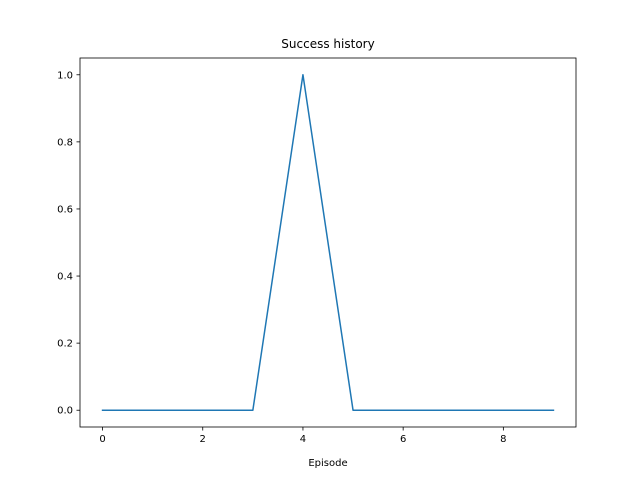 The height and width of the screenshot is (484, 640). Describe the element at coordinates (65, 277) in the screenshot. I see `y-tick-label: 0.4` at that location.